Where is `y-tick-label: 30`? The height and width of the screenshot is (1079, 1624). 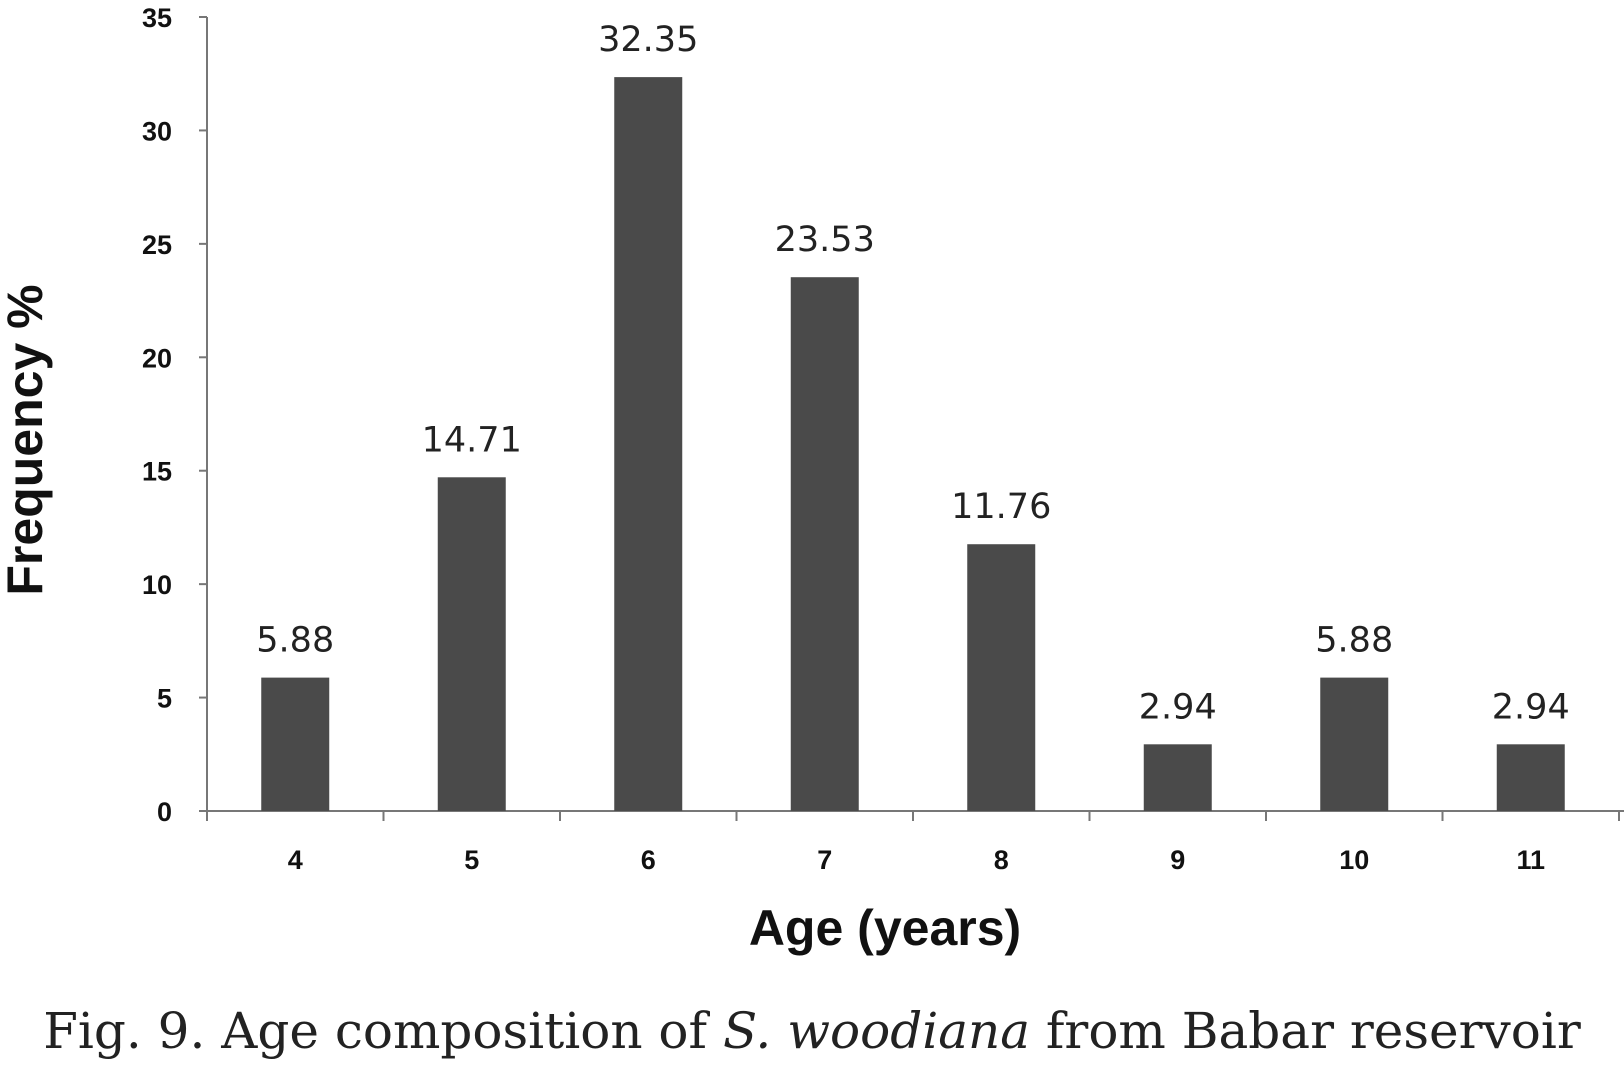 y-tick-label: 30 is located at coordinates (157, 131).